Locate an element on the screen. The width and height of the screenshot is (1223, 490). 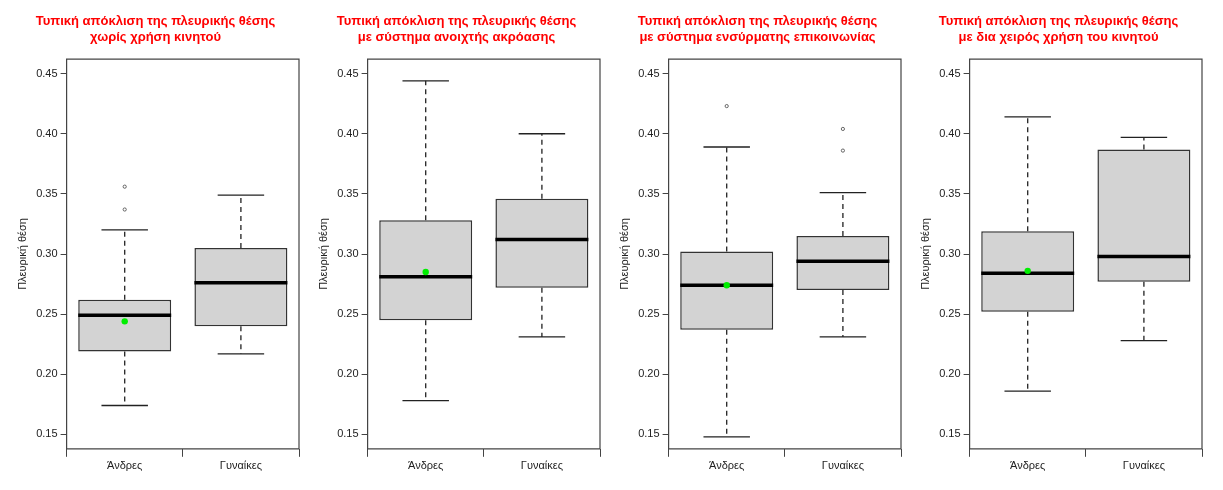
chart-title: Τυπική απόκλιση της πλευρικής θέσης χωρίς χρήση κινητού is located at coordinates (155, 28).